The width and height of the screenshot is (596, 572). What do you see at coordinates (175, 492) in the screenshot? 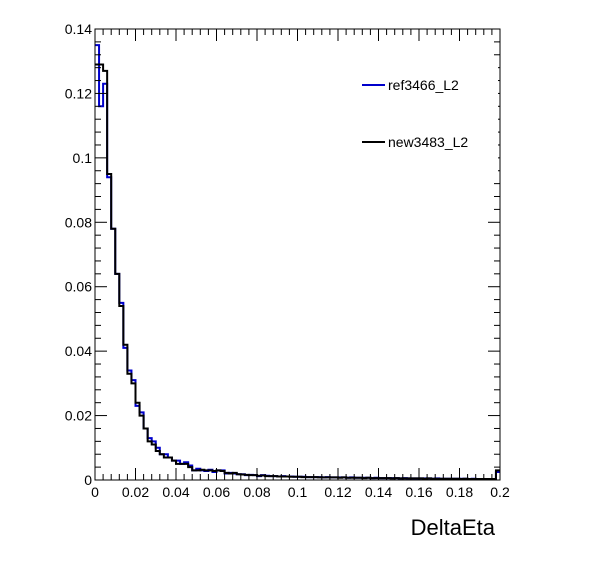
I see `x-tick-label: 0.04` at bounding box center [175, 492].